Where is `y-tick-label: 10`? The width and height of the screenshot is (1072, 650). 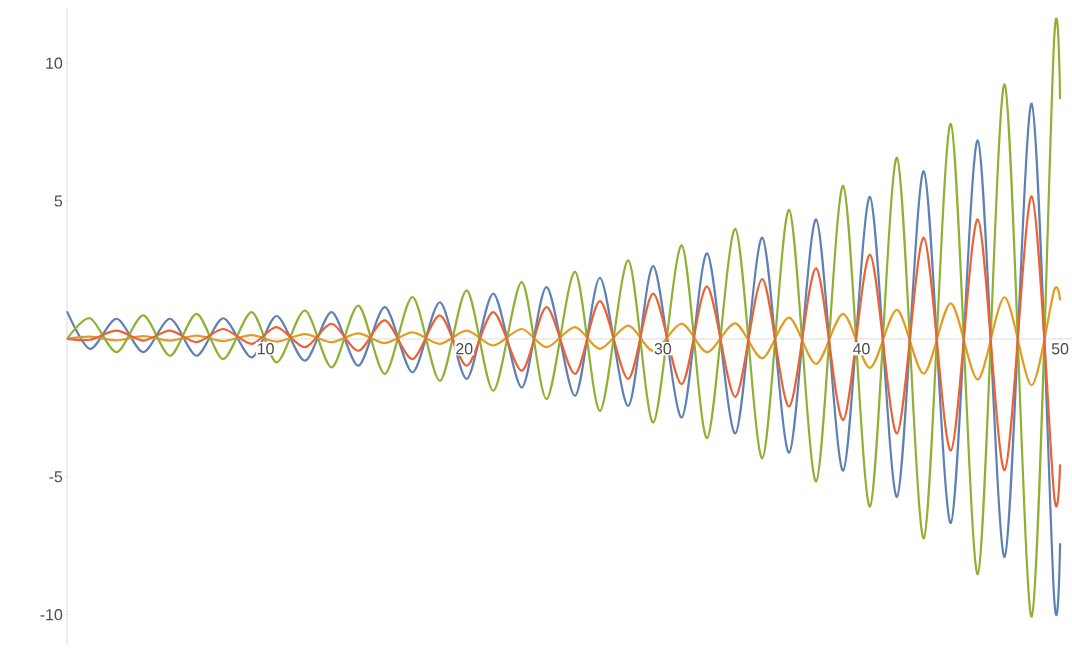
y-tick-label: 10 is located at coordinates (54, 63).